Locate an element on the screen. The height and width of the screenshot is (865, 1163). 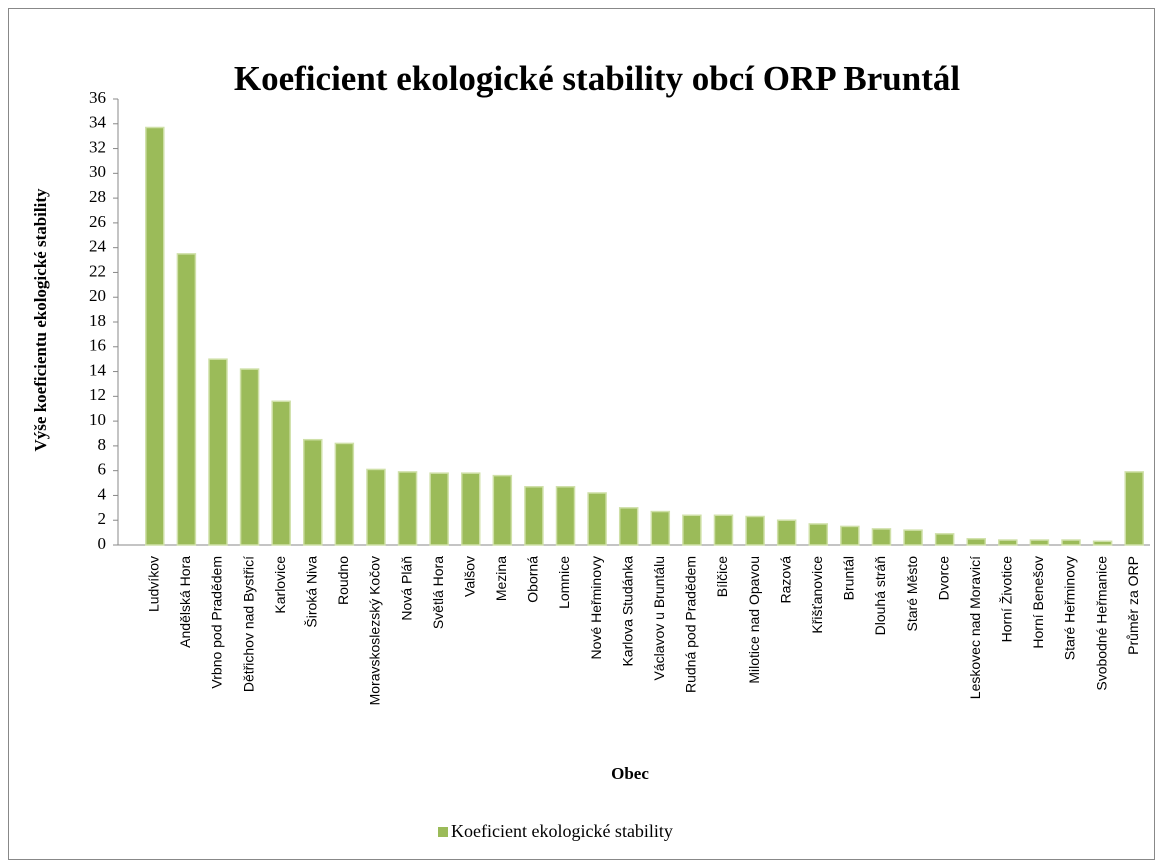
x-tick-label: Bruntál is located at coordinates (849, 578).